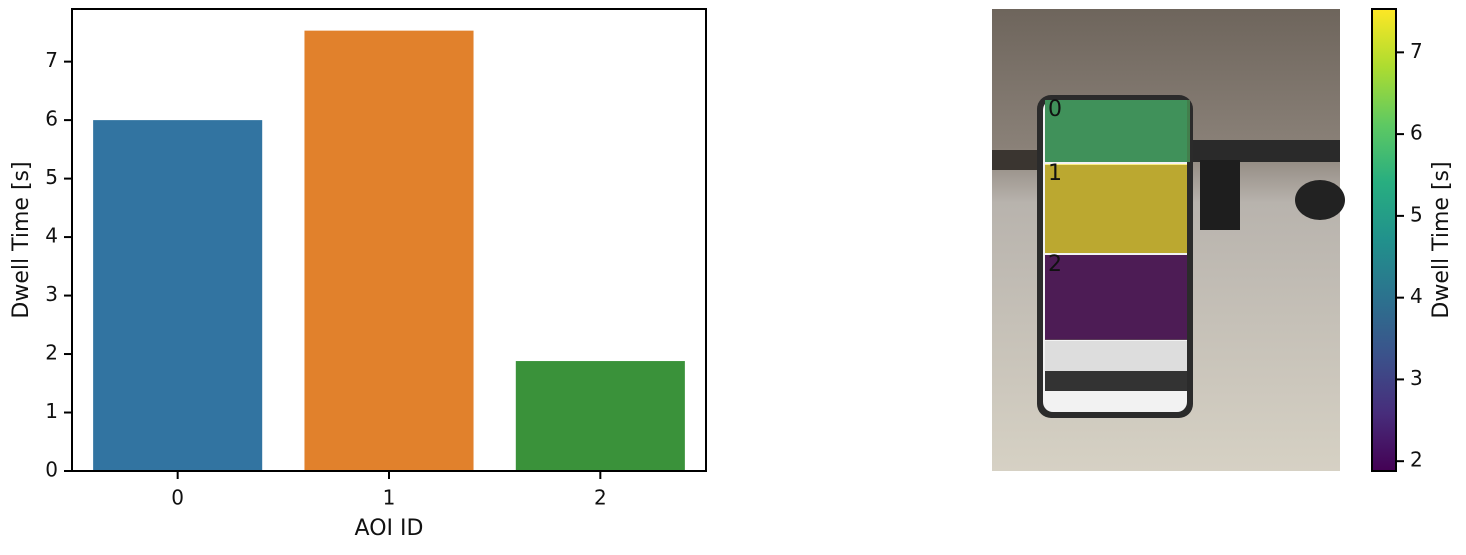 This screenshot has height=555, width=1466. I want to click on colorbar-label: Dwell Time [s], so click(1441, 239).